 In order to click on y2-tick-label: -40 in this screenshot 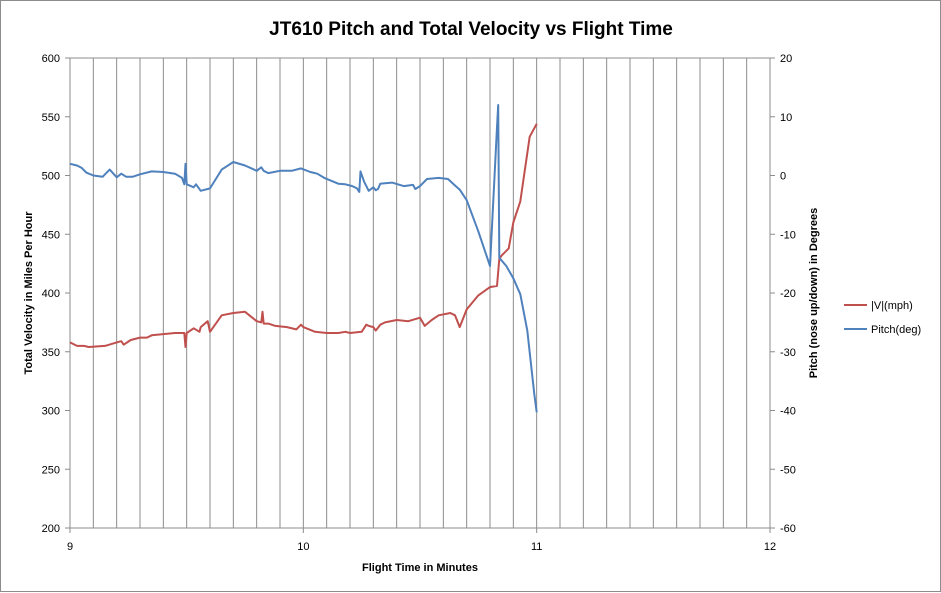, I will do `click(788, 412)`.